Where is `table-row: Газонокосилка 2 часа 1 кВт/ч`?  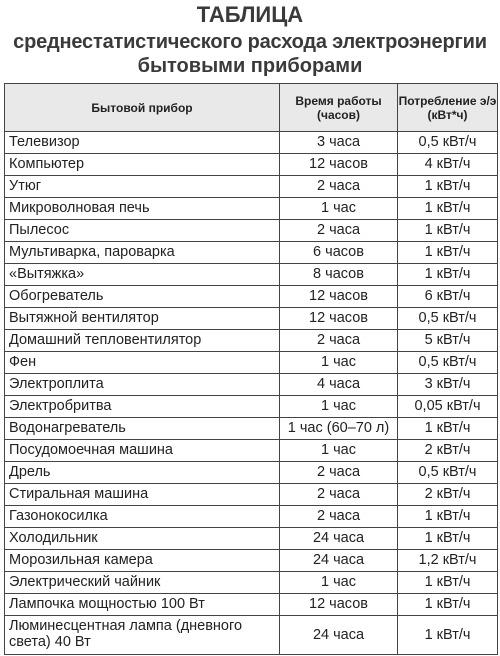
table-row: Газонокосилка 2 часа 1 кВт/ч is located at coordinates (251, 516).